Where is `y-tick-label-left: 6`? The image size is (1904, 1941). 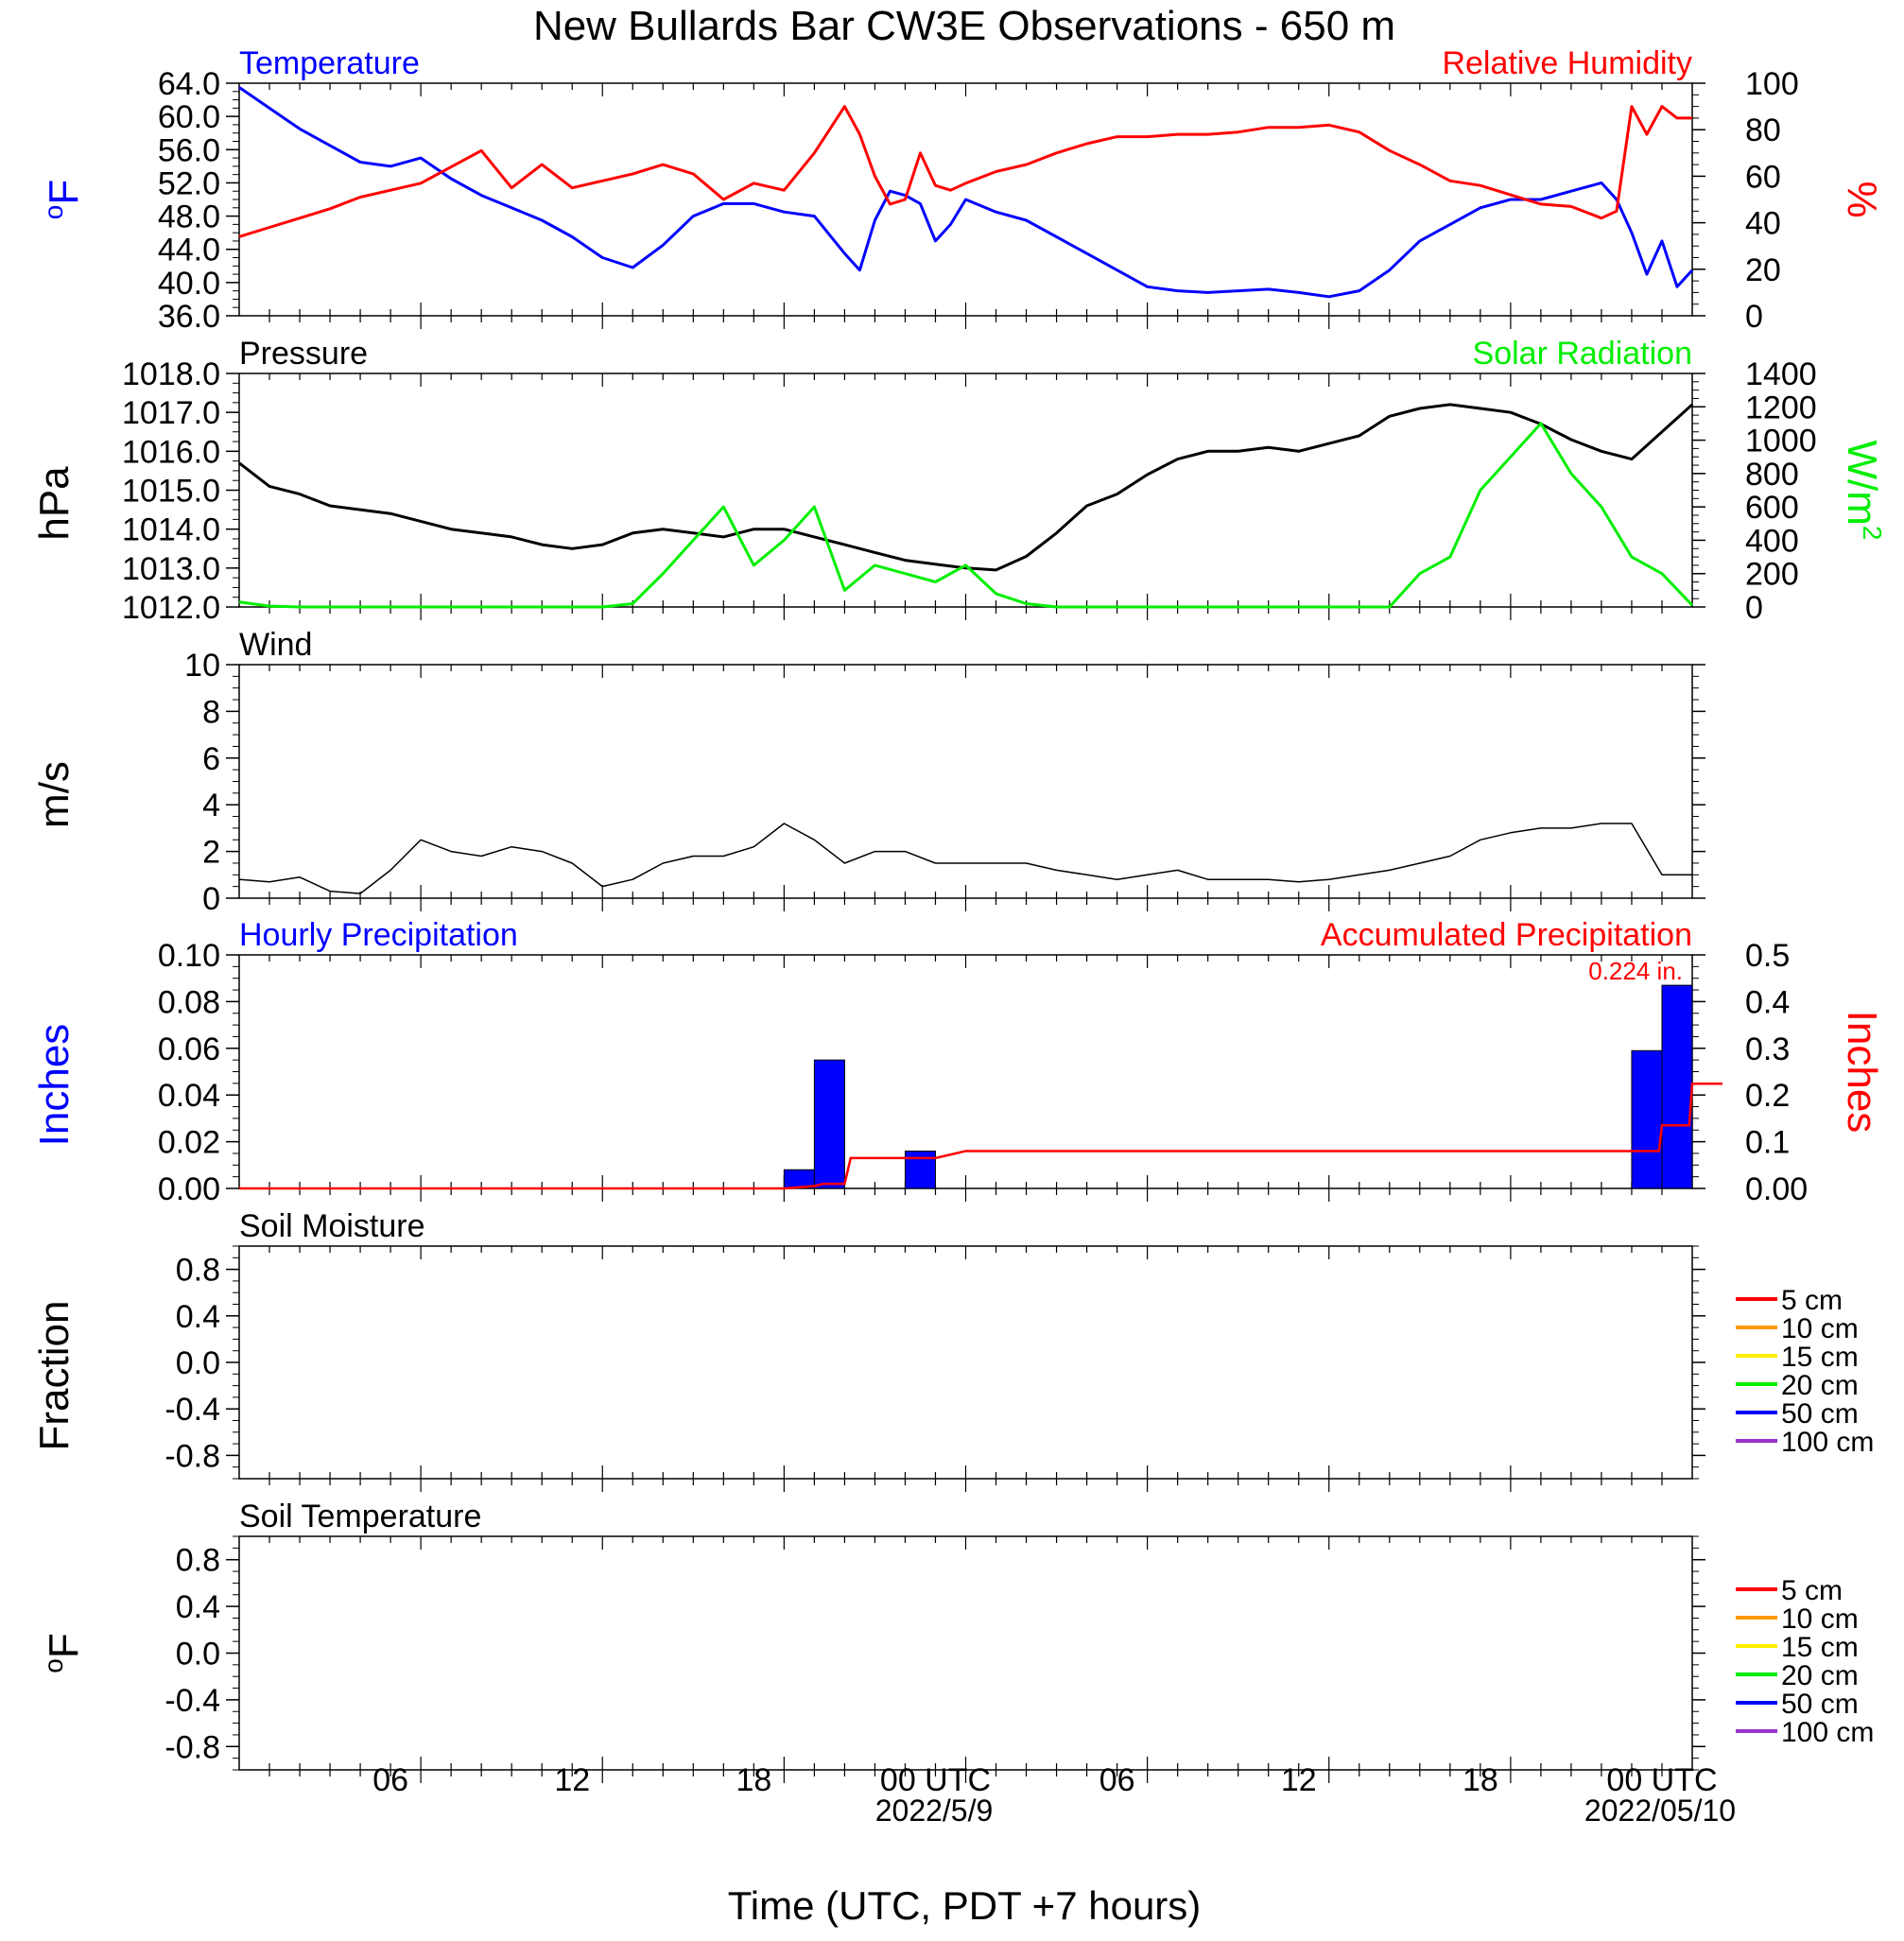
y-tick-label-left: 6 is located at coordinates (211, 759).